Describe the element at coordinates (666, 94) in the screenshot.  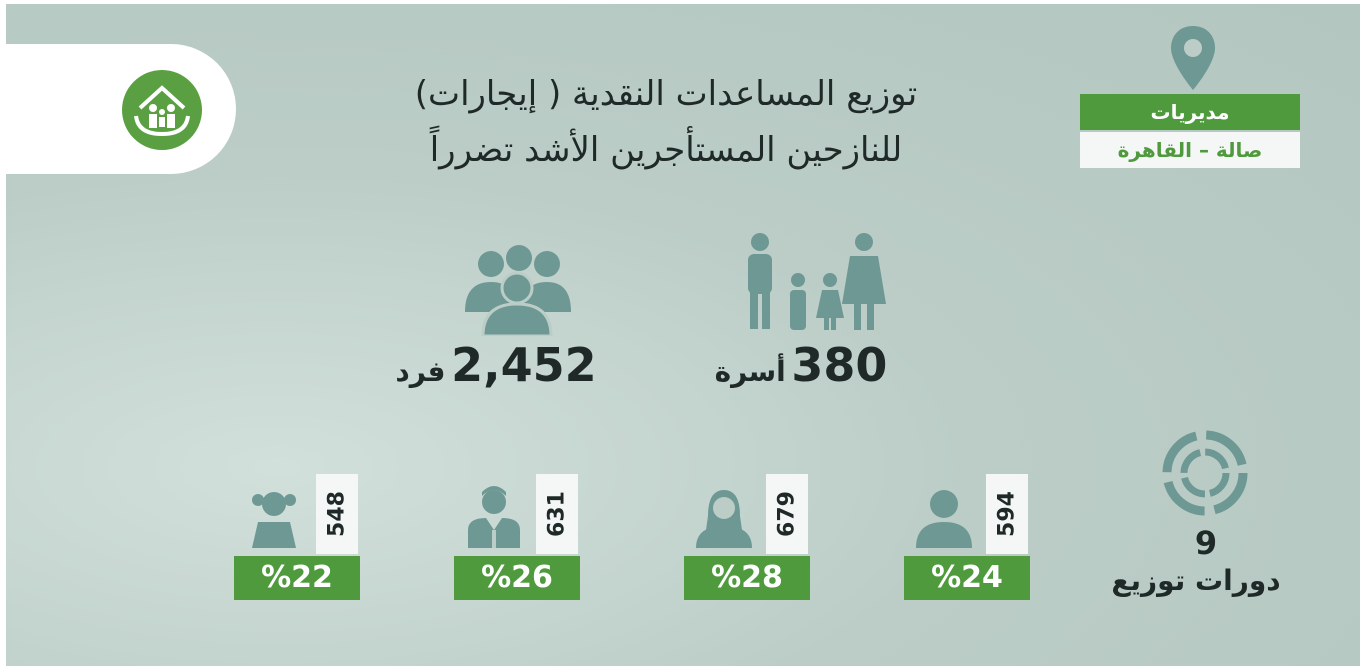
I see `title-line: توزيع المساعدات النقدية ( إيجارات)` at that location.